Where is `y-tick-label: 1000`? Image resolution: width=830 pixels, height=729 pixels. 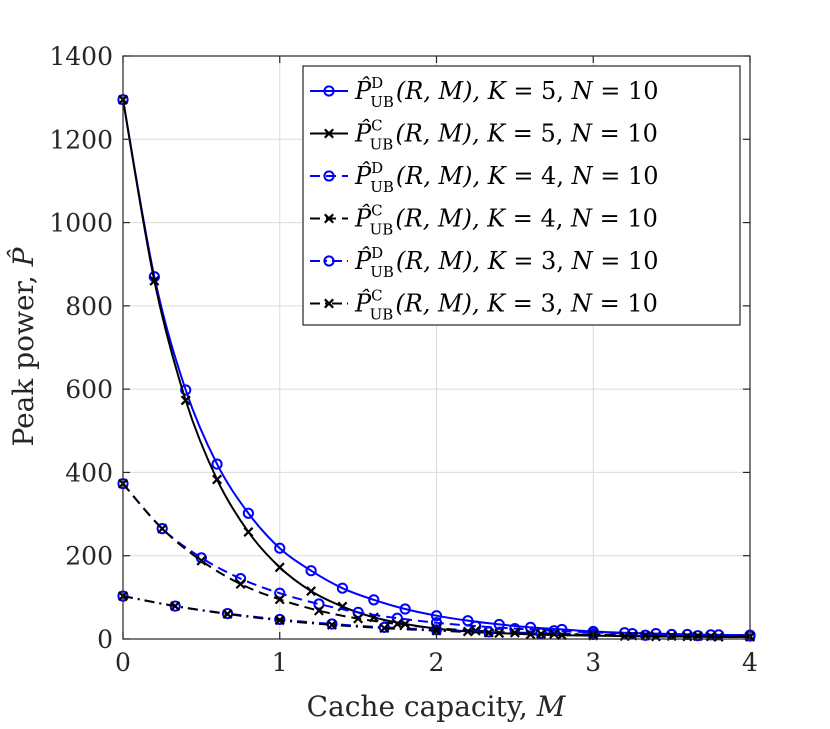 y-tick-label: 1000 is located at coordinates (81, 223).